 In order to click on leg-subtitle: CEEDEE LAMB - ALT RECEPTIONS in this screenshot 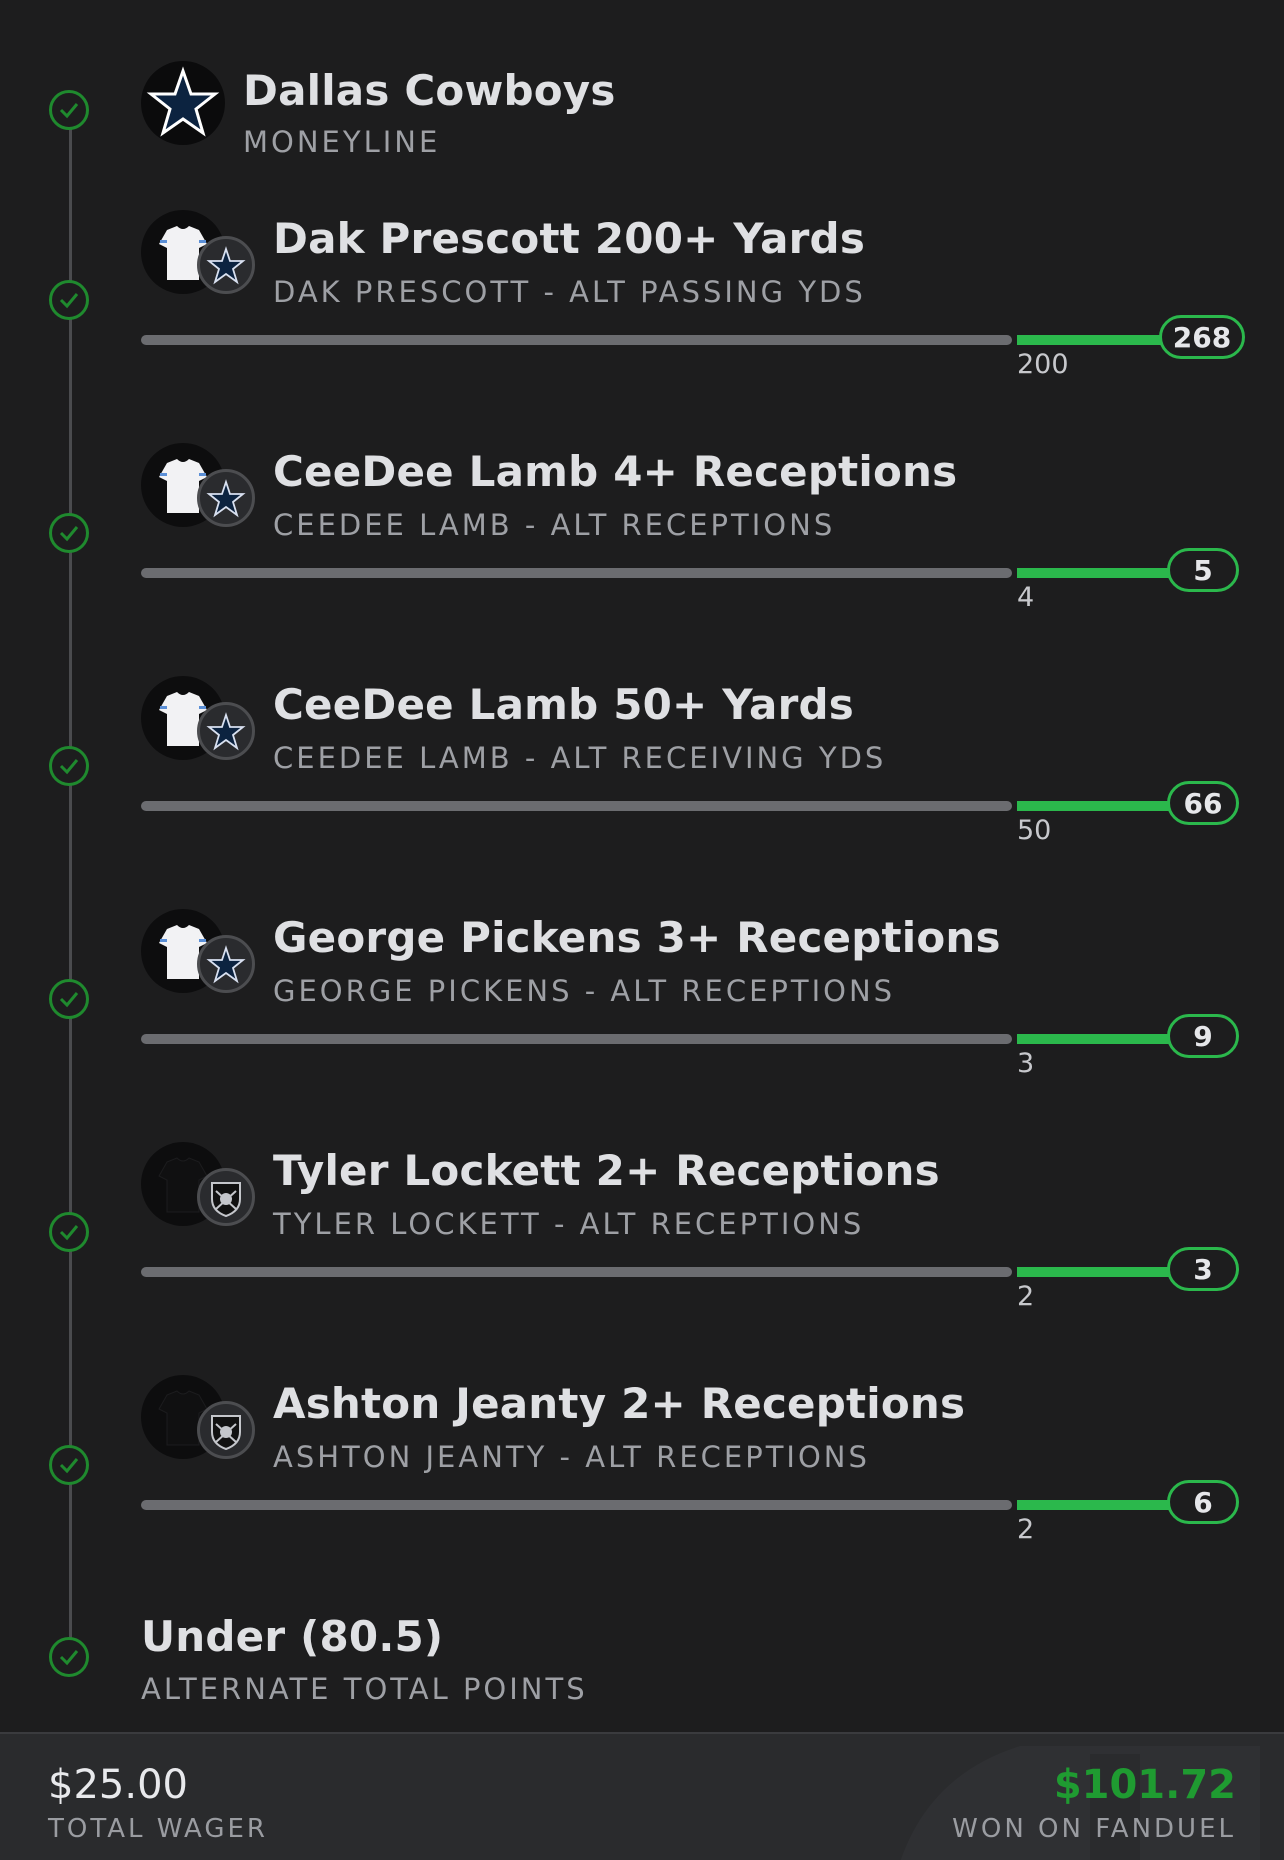, I will do `click(554, 525)`.